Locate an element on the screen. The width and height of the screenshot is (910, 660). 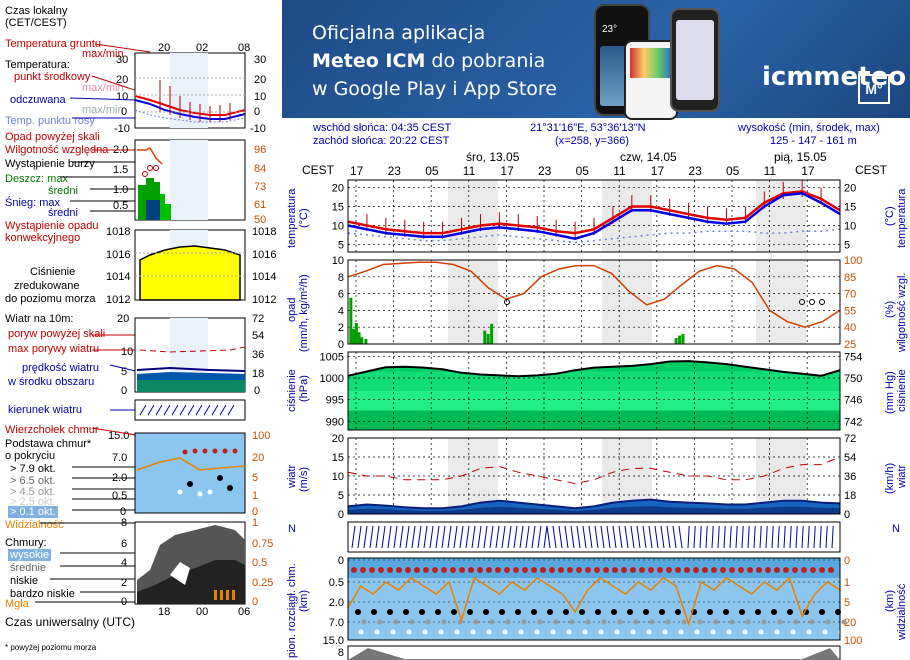
wind-ytick: 0 is located at coordinates (341, 515).